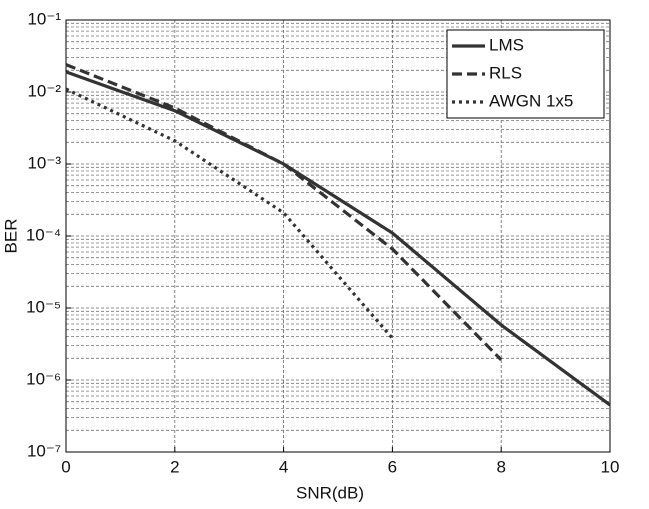  Describe the element at coordinates (10, 236) in the screenshot. I see `y-axis-label: BER` at that location.